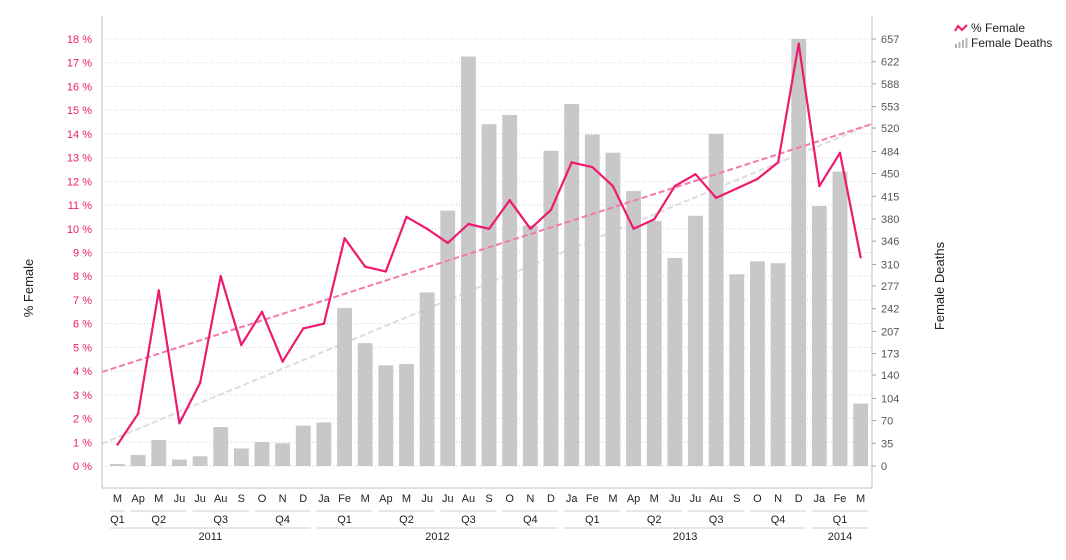 The image size is (1066, 560). What do you see at coordinates (82, 372) in the screenshot?
I see `y-left-tick-label: 4 %` at bounding box center [82, 372].